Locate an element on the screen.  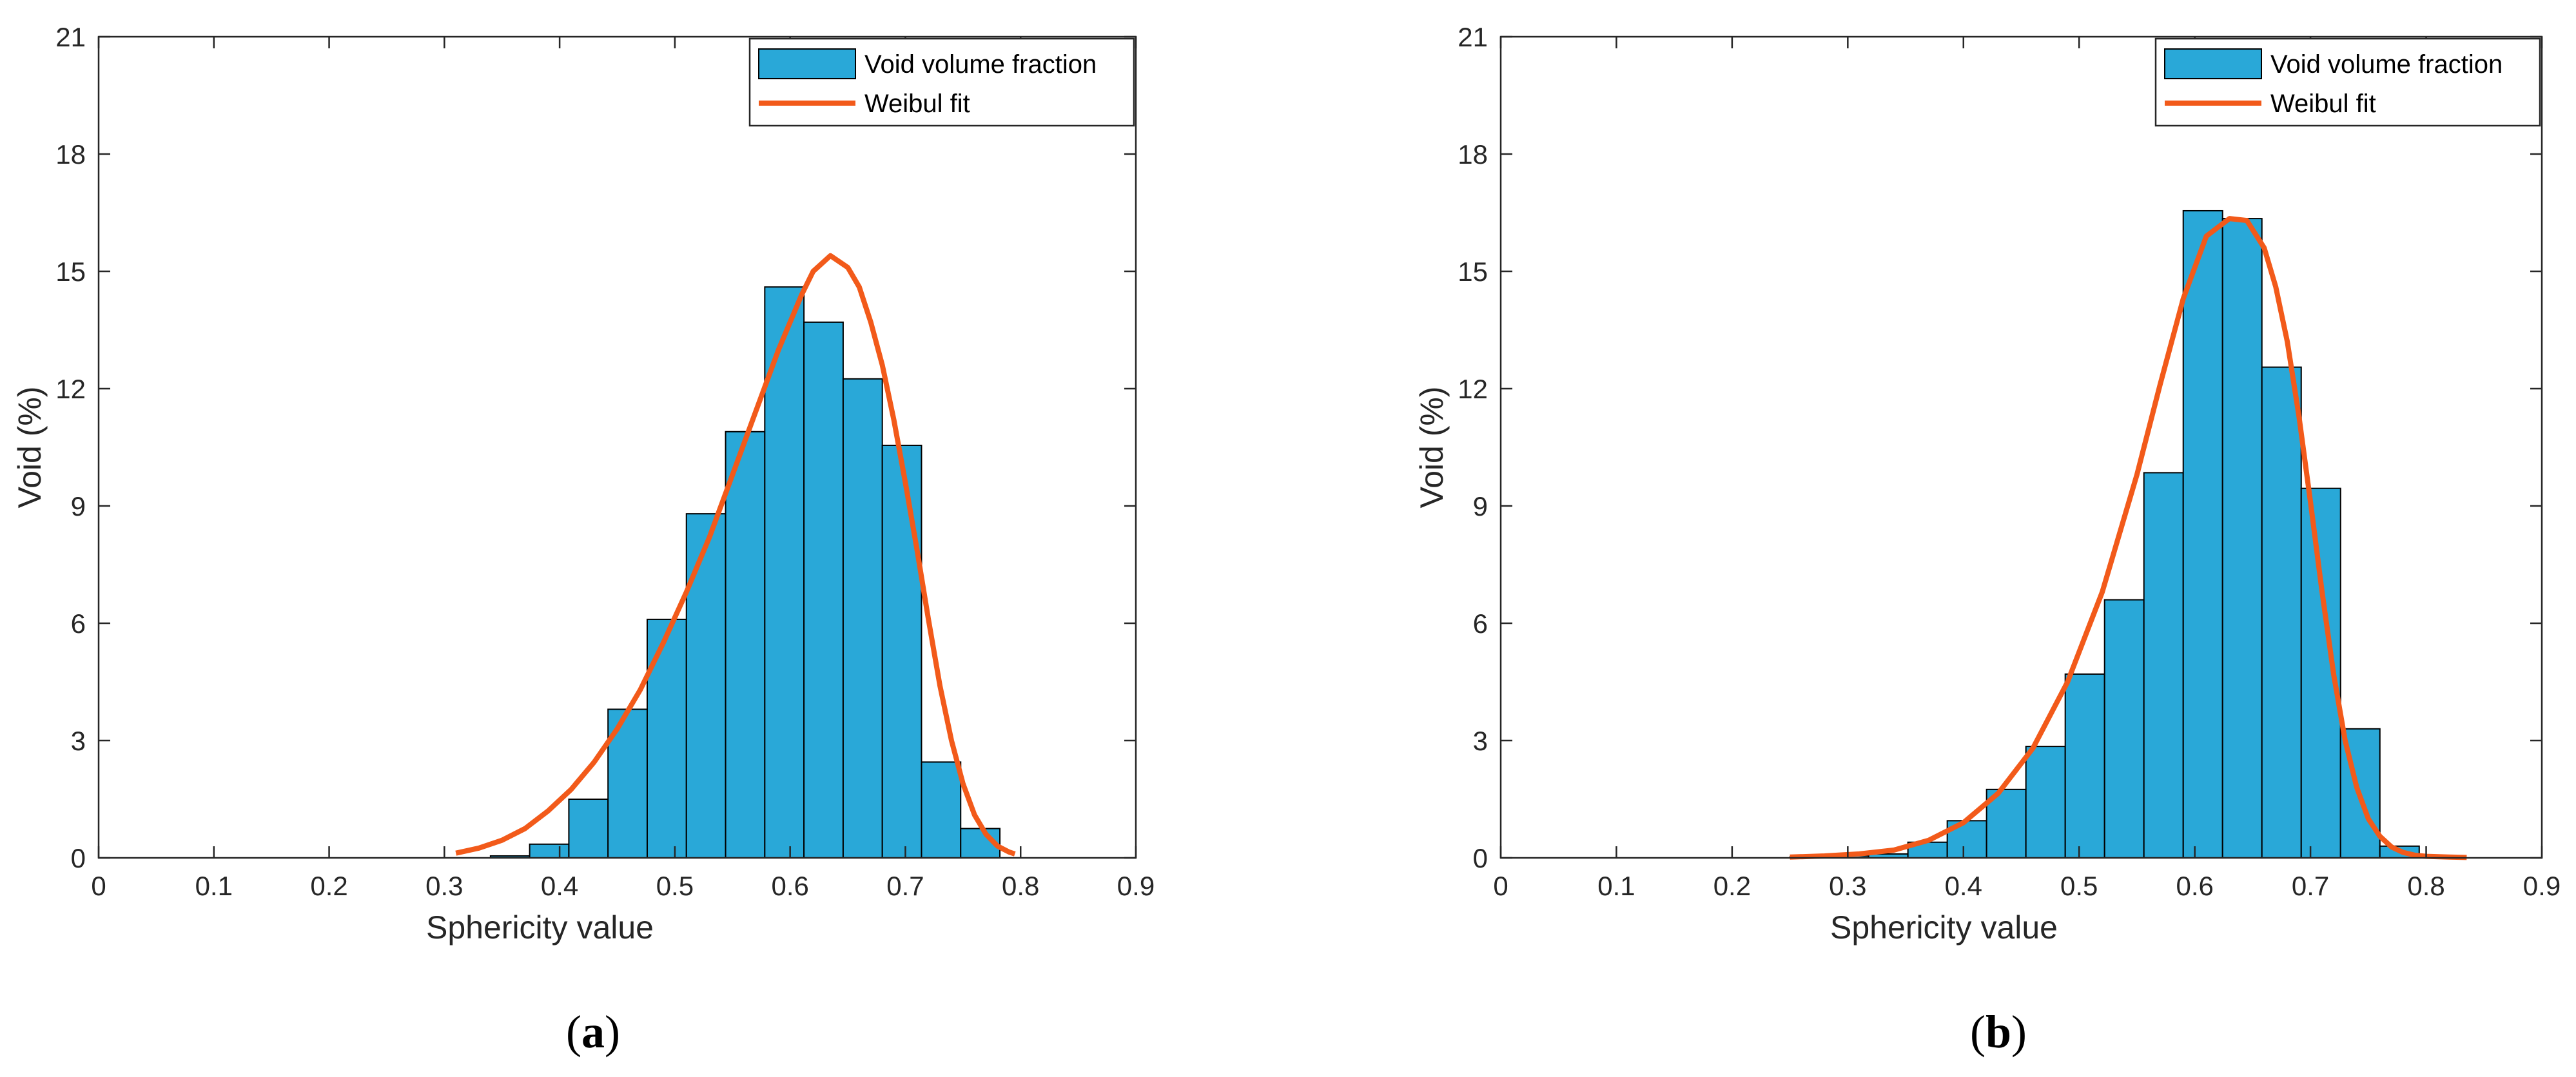
caption-letter: a is located at coordinates (593, 1032).